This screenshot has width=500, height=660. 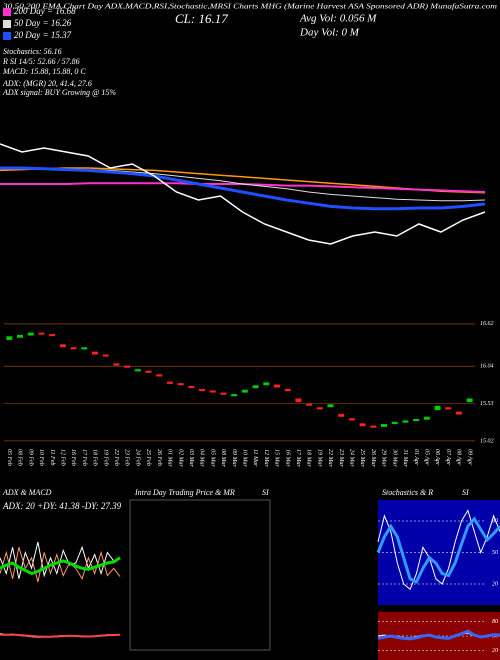 I want to click on panel-title: Stochastics & R, so click(x=407, y=492).